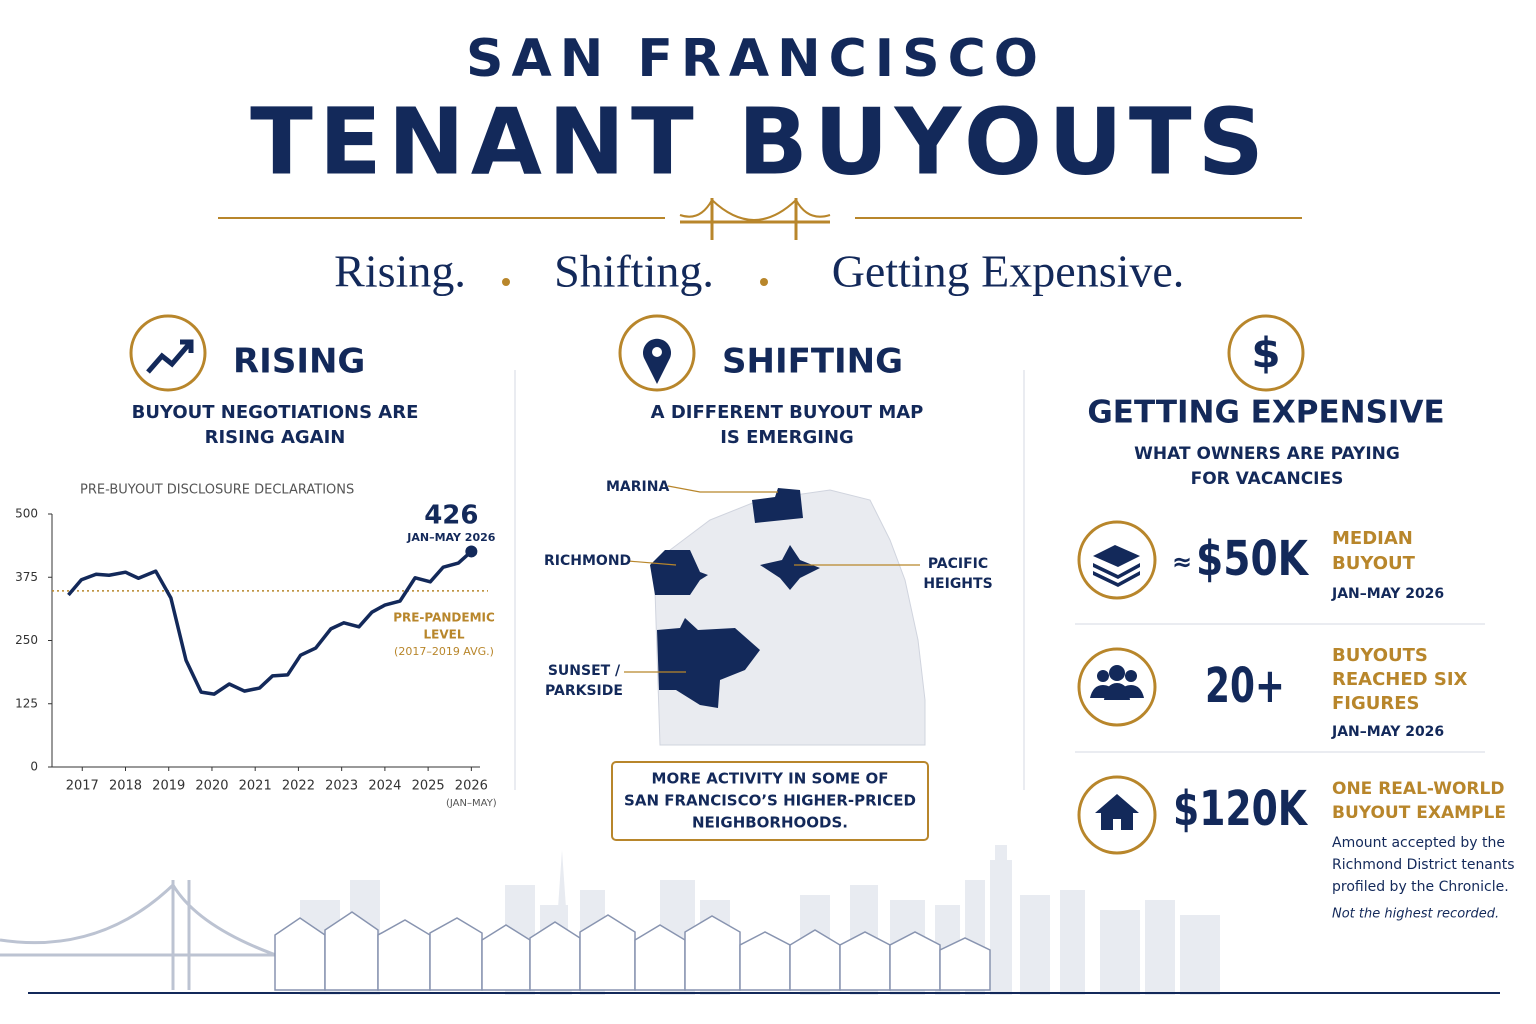  I want to click on section-heading: GETTING EXPENSIVE, so click(1265, 413).